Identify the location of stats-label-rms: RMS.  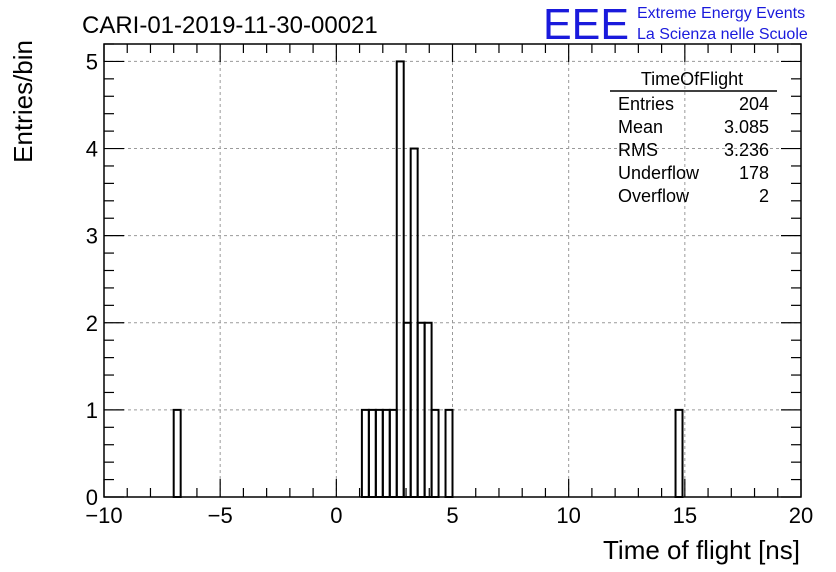
(638, 150).